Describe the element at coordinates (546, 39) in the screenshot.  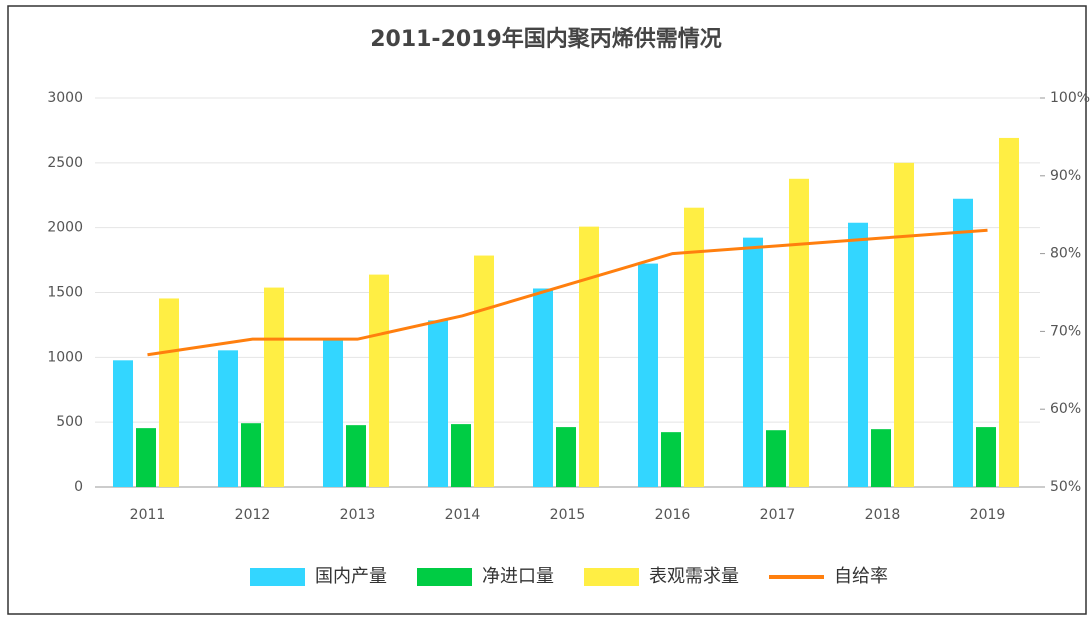
I see `chart-title: 2011-2019年国内聚丙烯供需情况` at that location.